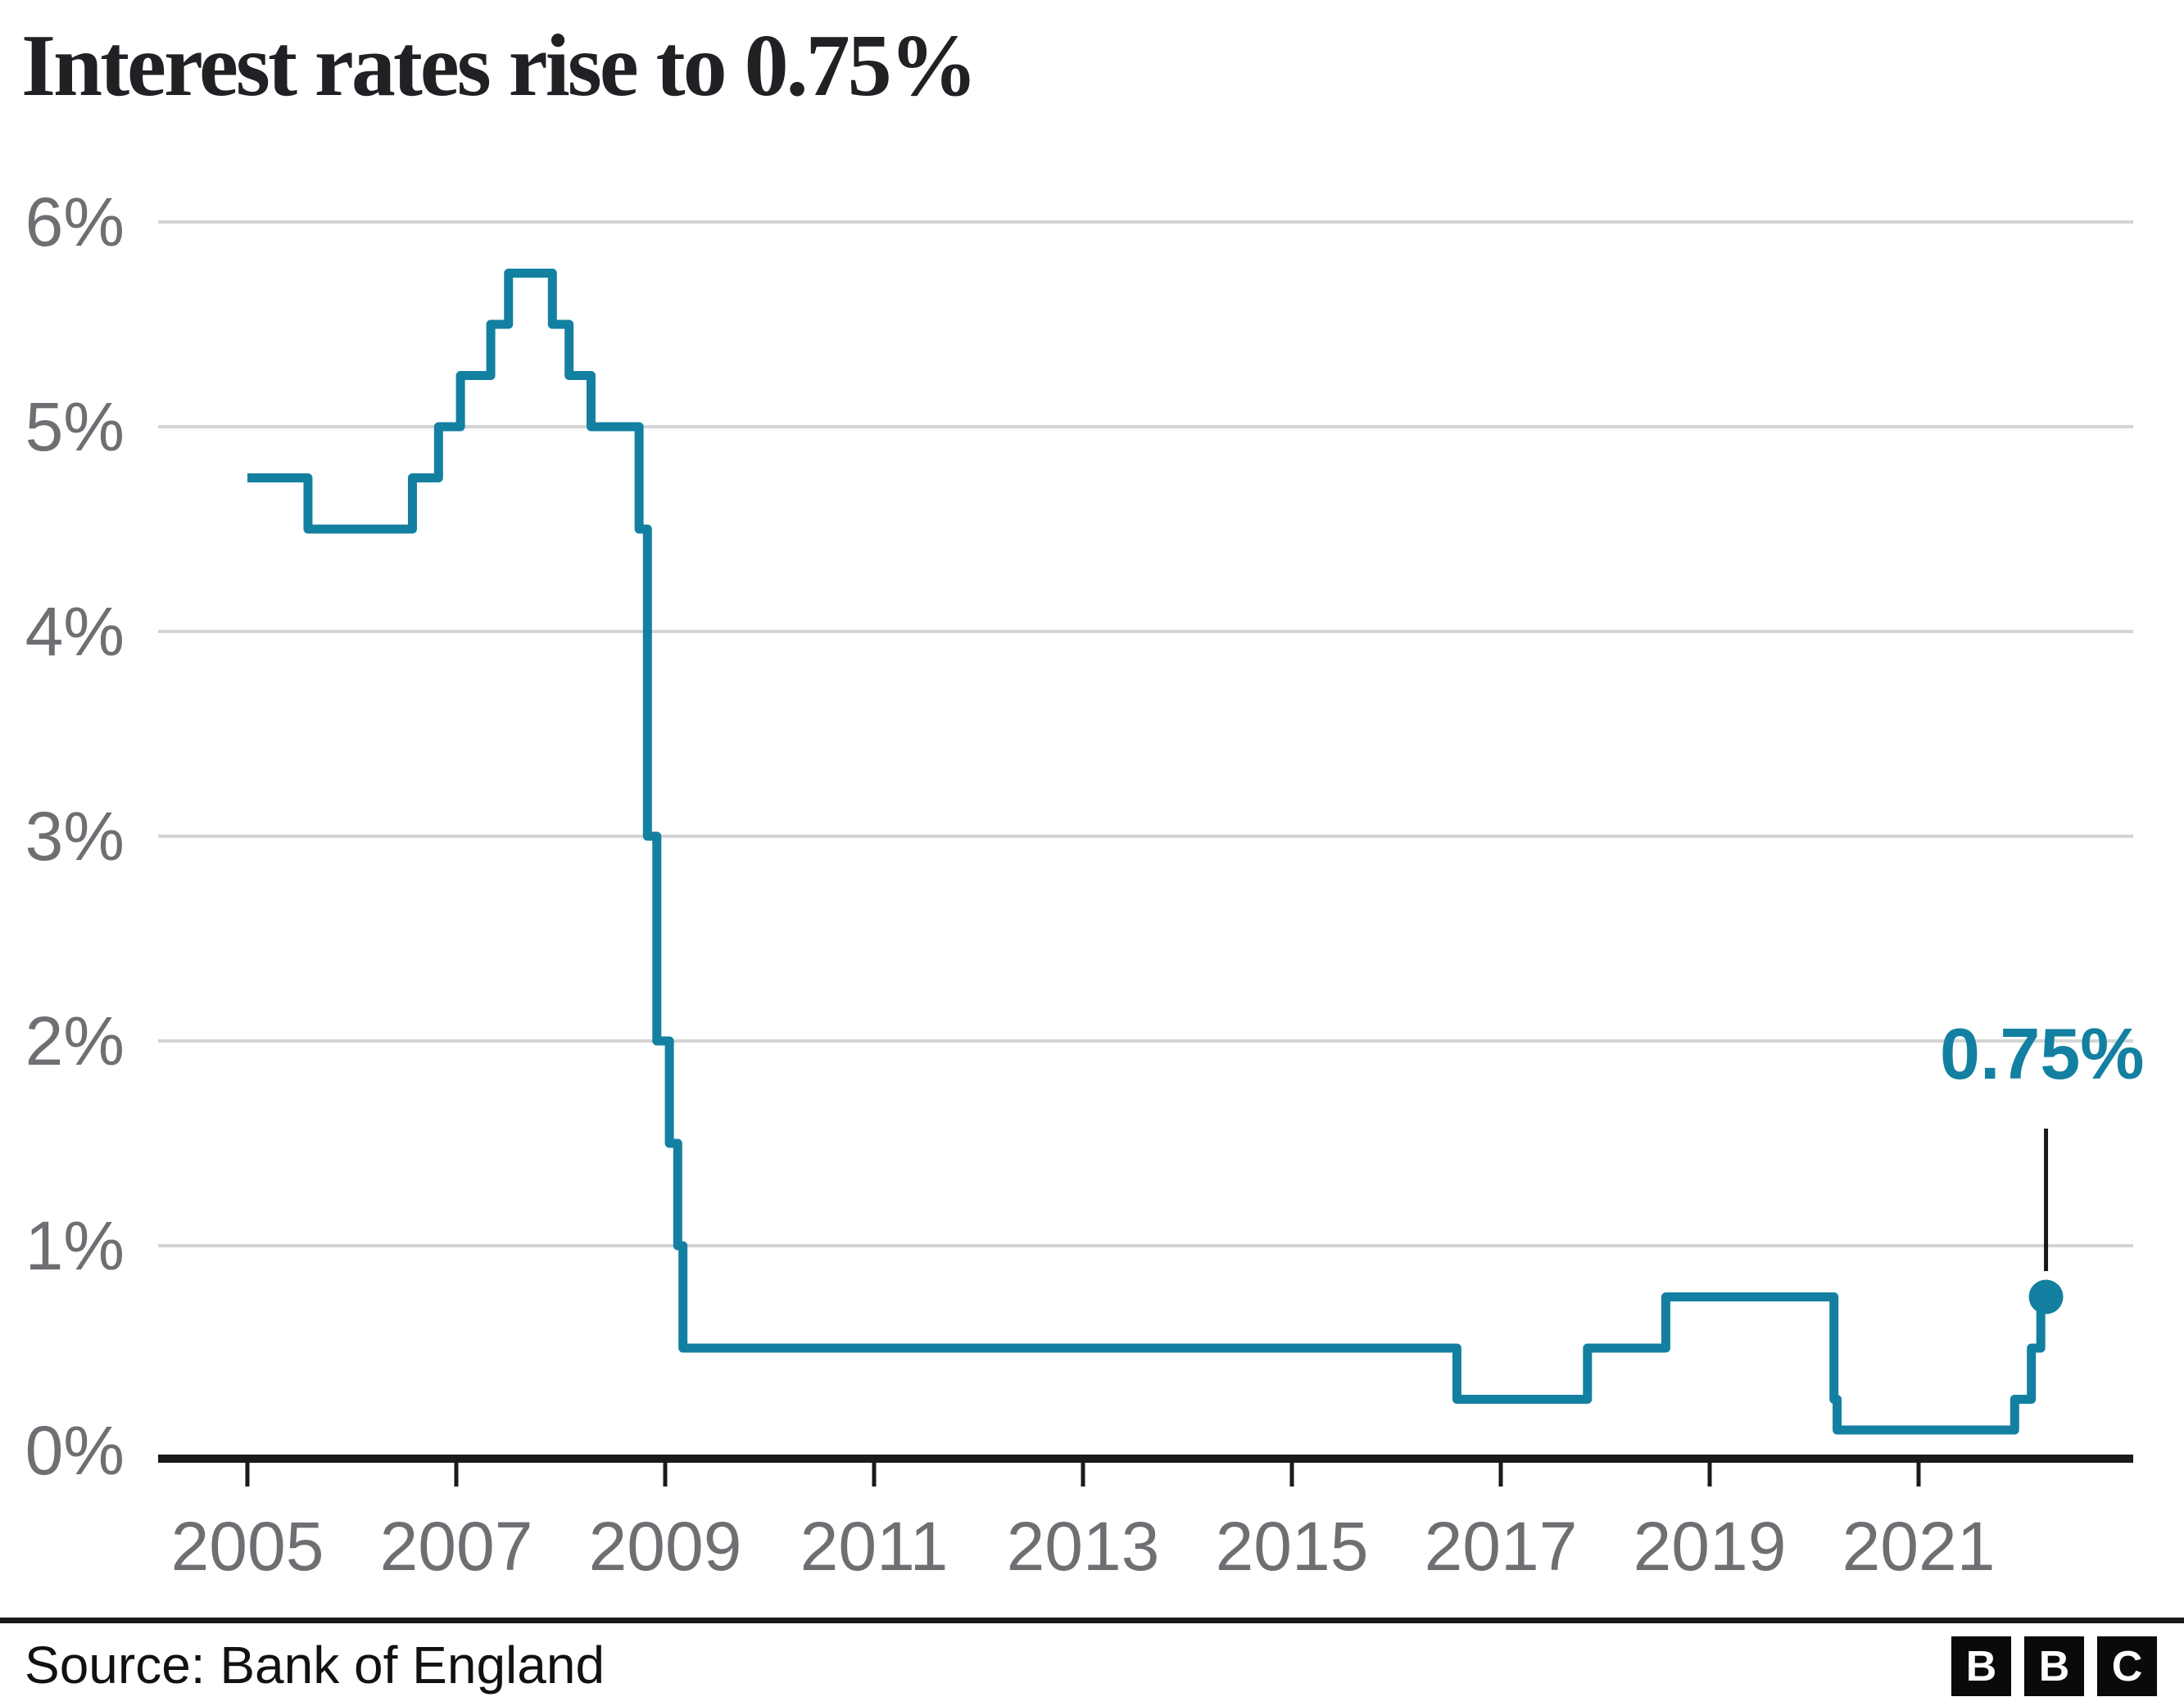 The width and height of the screenshot is (2184, 1706). What do you see at coordinates (500, 66) in the screenshot?
I see `chart-title: Interest rates rise to 0.75%` at bounding box center [500, 66].